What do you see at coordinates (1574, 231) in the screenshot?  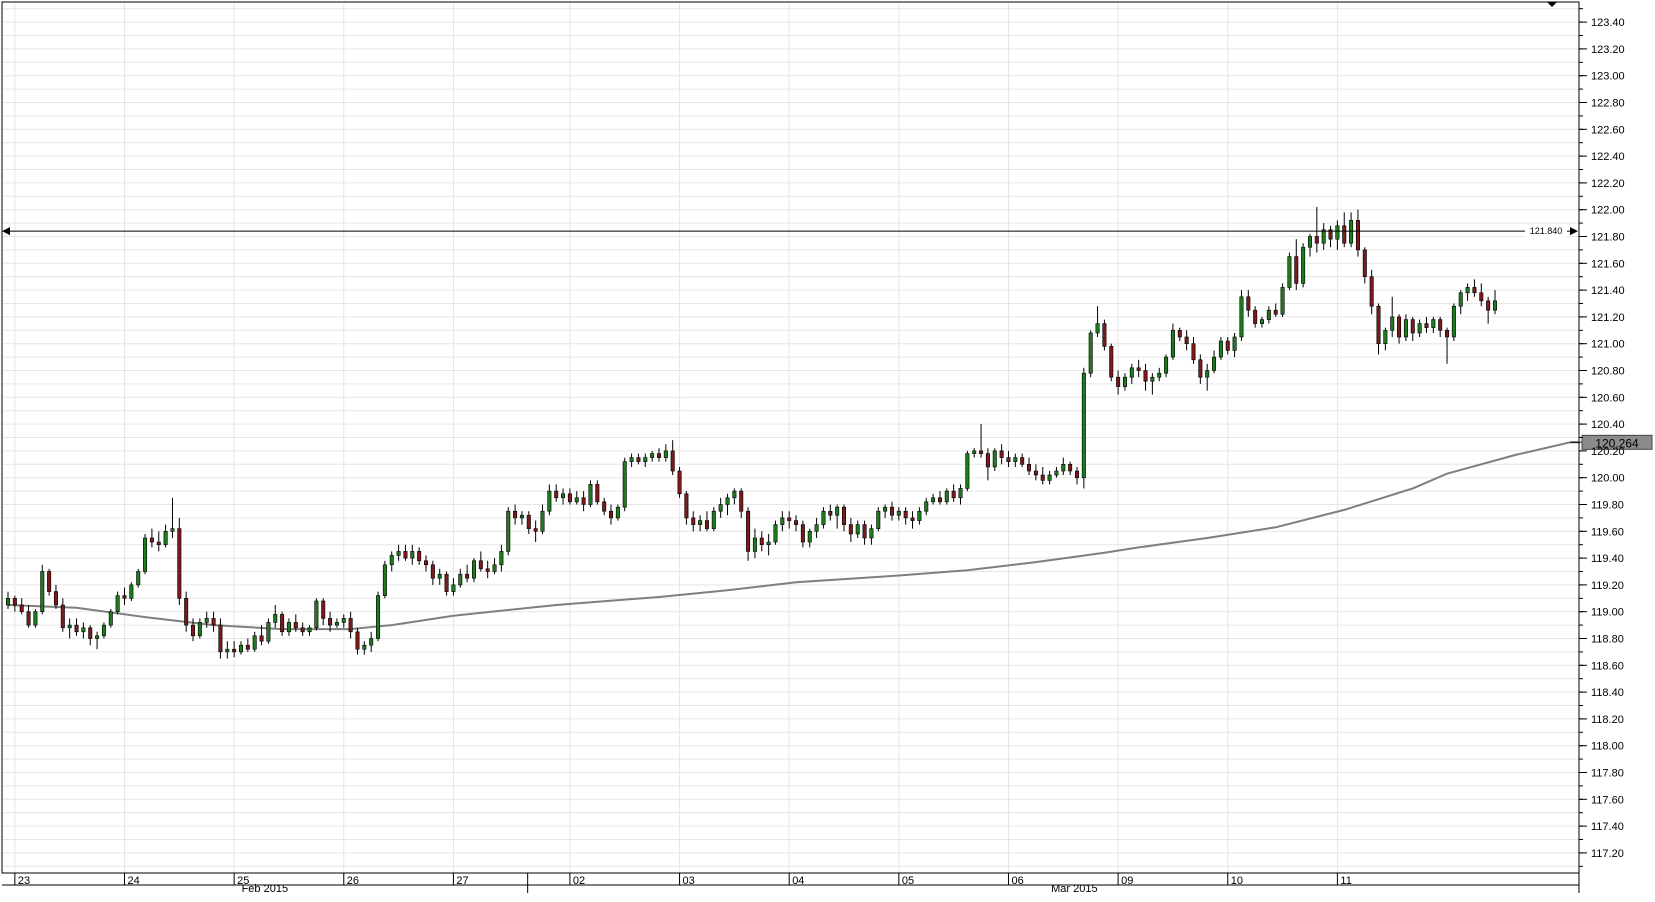 I see `line-right-arrow` at bounding box center [1574, 231].